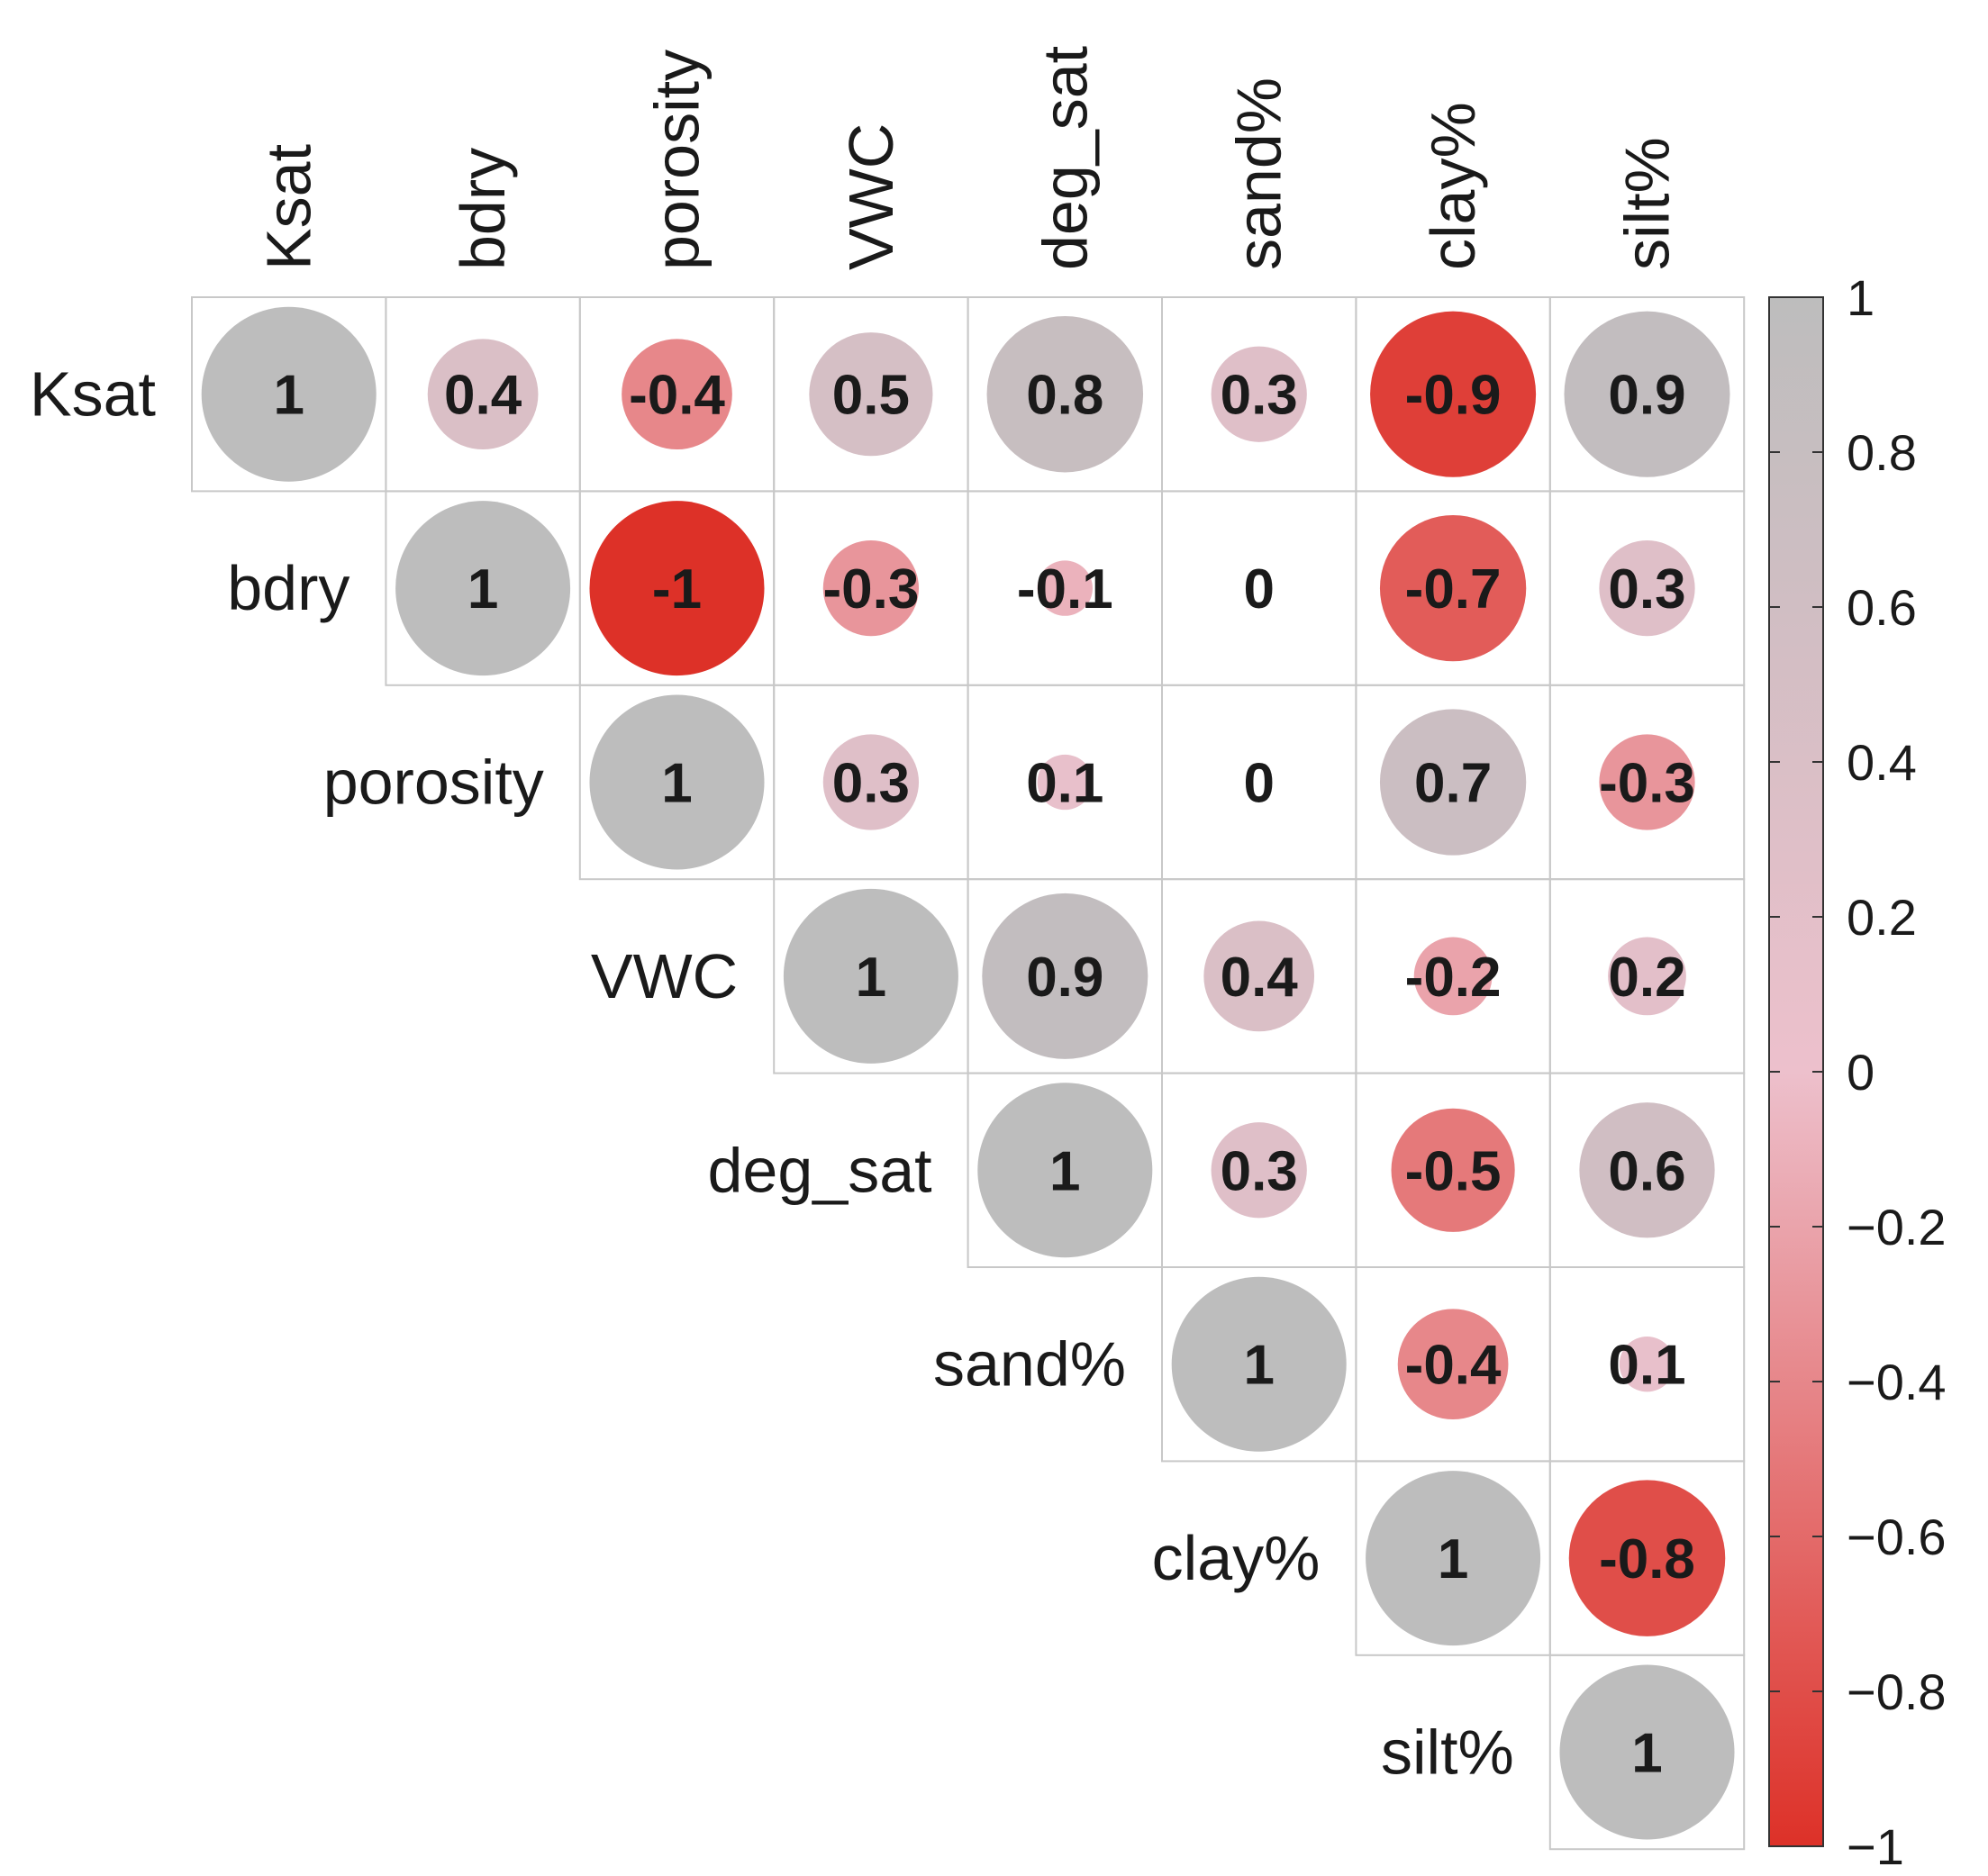  I want to click on grid-cell, so click(1647, 1752).